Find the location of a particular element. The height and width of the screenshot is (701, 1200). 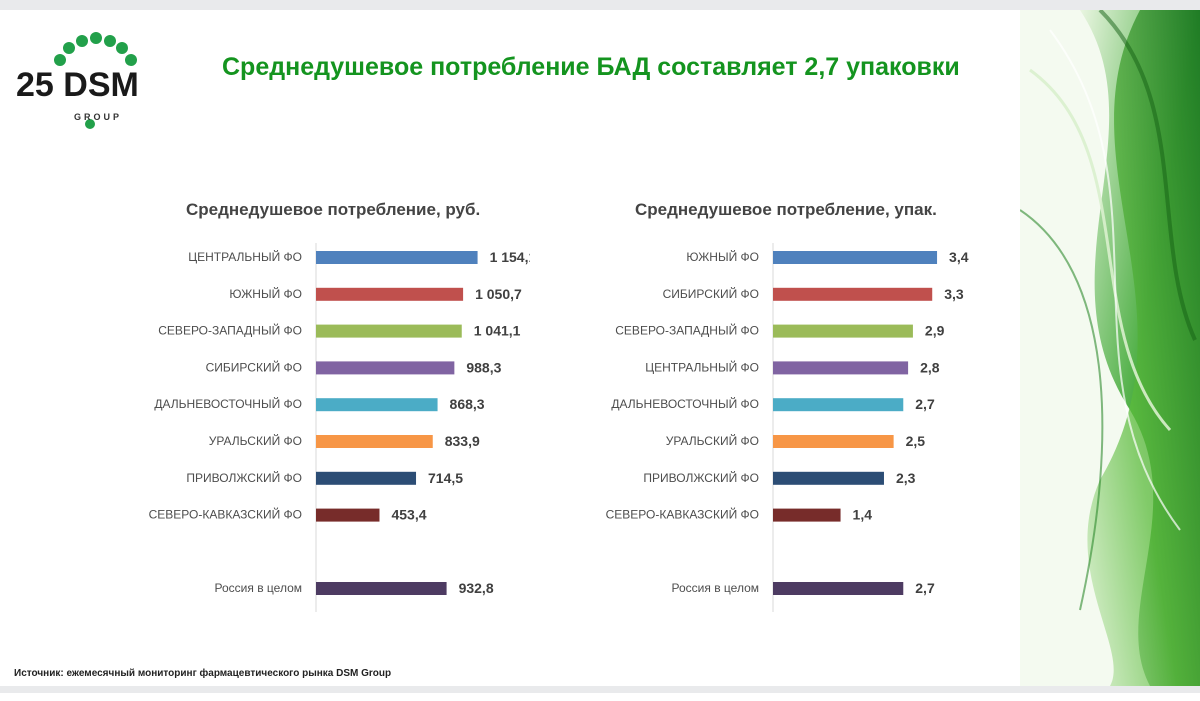

data-label: 2,3 is located at coordinates (906, 478).